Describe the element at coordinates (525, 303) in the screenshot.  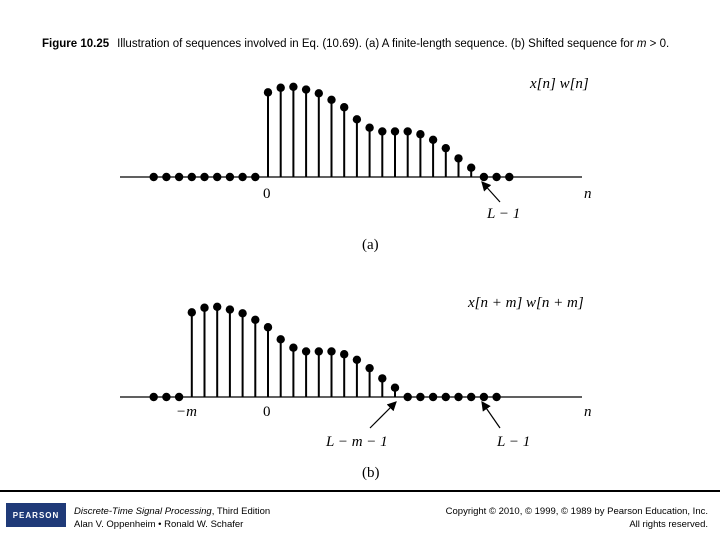
I see `panel-b-title: x[n + m] w[n + m]` at that location.